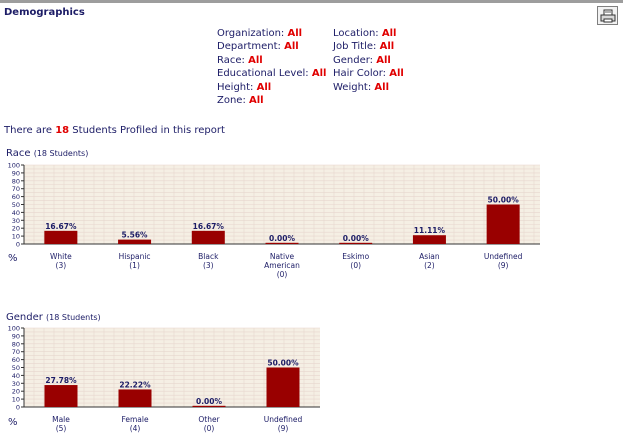  Describe the element at coordinates (209, 401) in the screenshot. I see `gender-data-label: 0.00%` at that location.